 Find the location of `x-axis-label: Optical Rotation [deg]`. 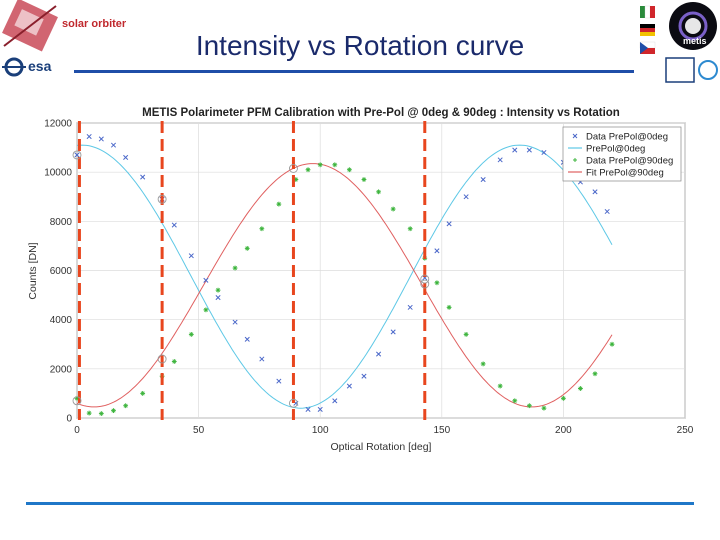

x-axis-label: Optical Rotation [deg] is located at coordinates (381, 447).